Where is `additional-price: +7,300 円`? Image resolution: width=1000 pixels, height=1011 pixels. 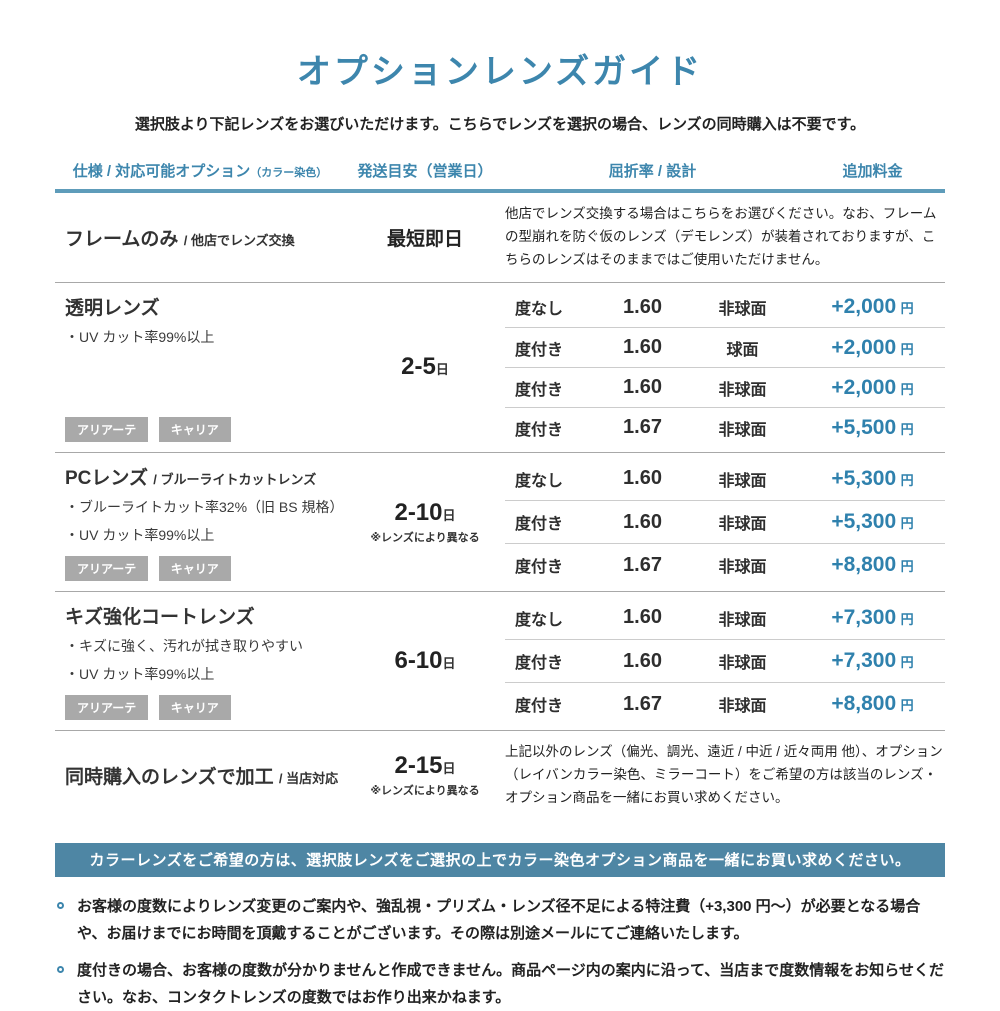 additional-price: +7,300 円 is located at coordinates (872, 618).